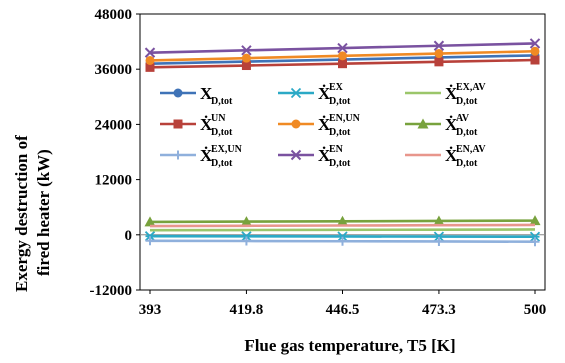 The width and height of the screenshot is (565, 363). I want to click on legend-superscript: EN,UN, so click(345, 118).